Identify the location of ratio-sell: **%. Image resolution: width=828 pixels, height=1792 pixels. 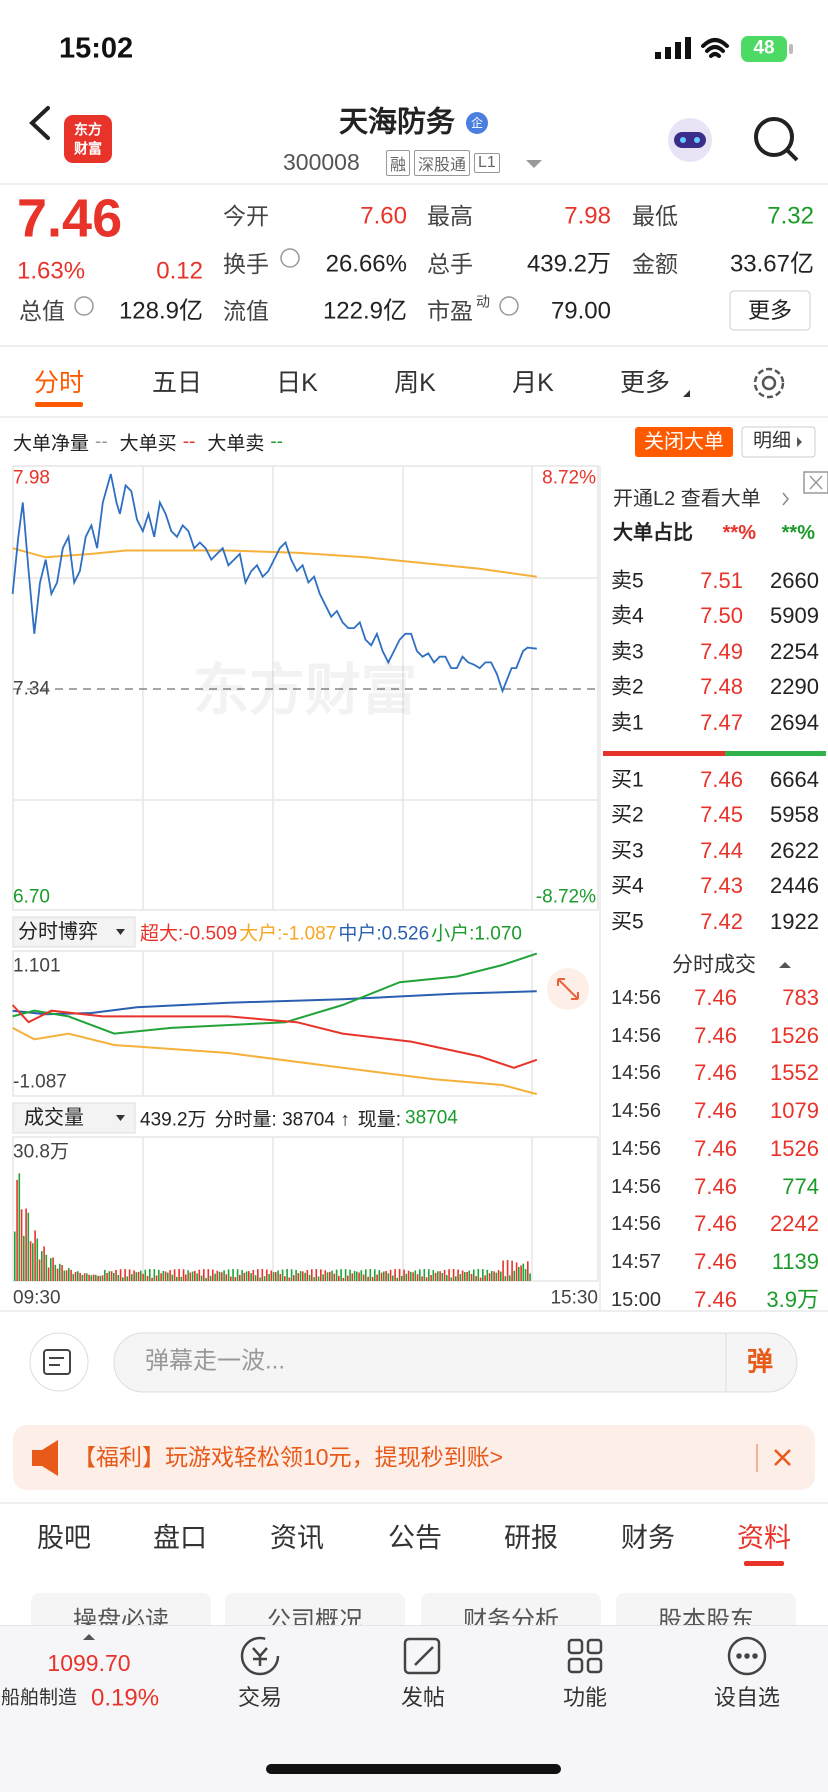
(798, 533).